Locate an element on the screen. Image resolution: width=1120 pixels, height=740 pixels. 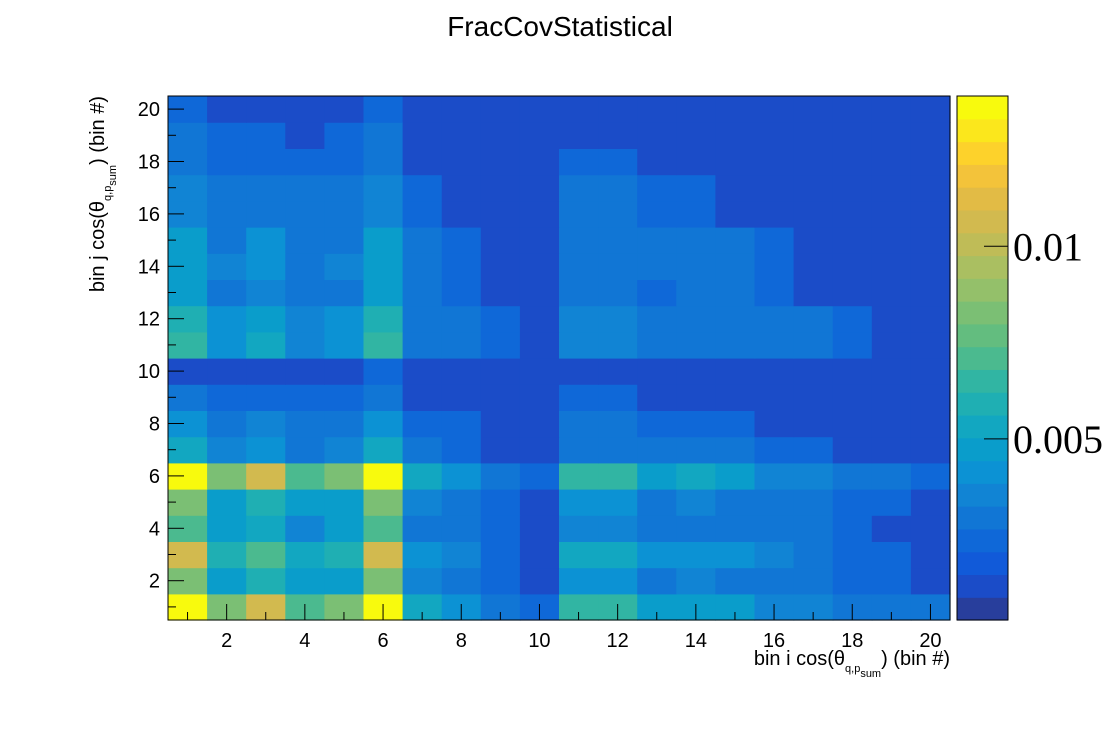
y-axis-label-subsub: sum is located at coordinates (113, 175).